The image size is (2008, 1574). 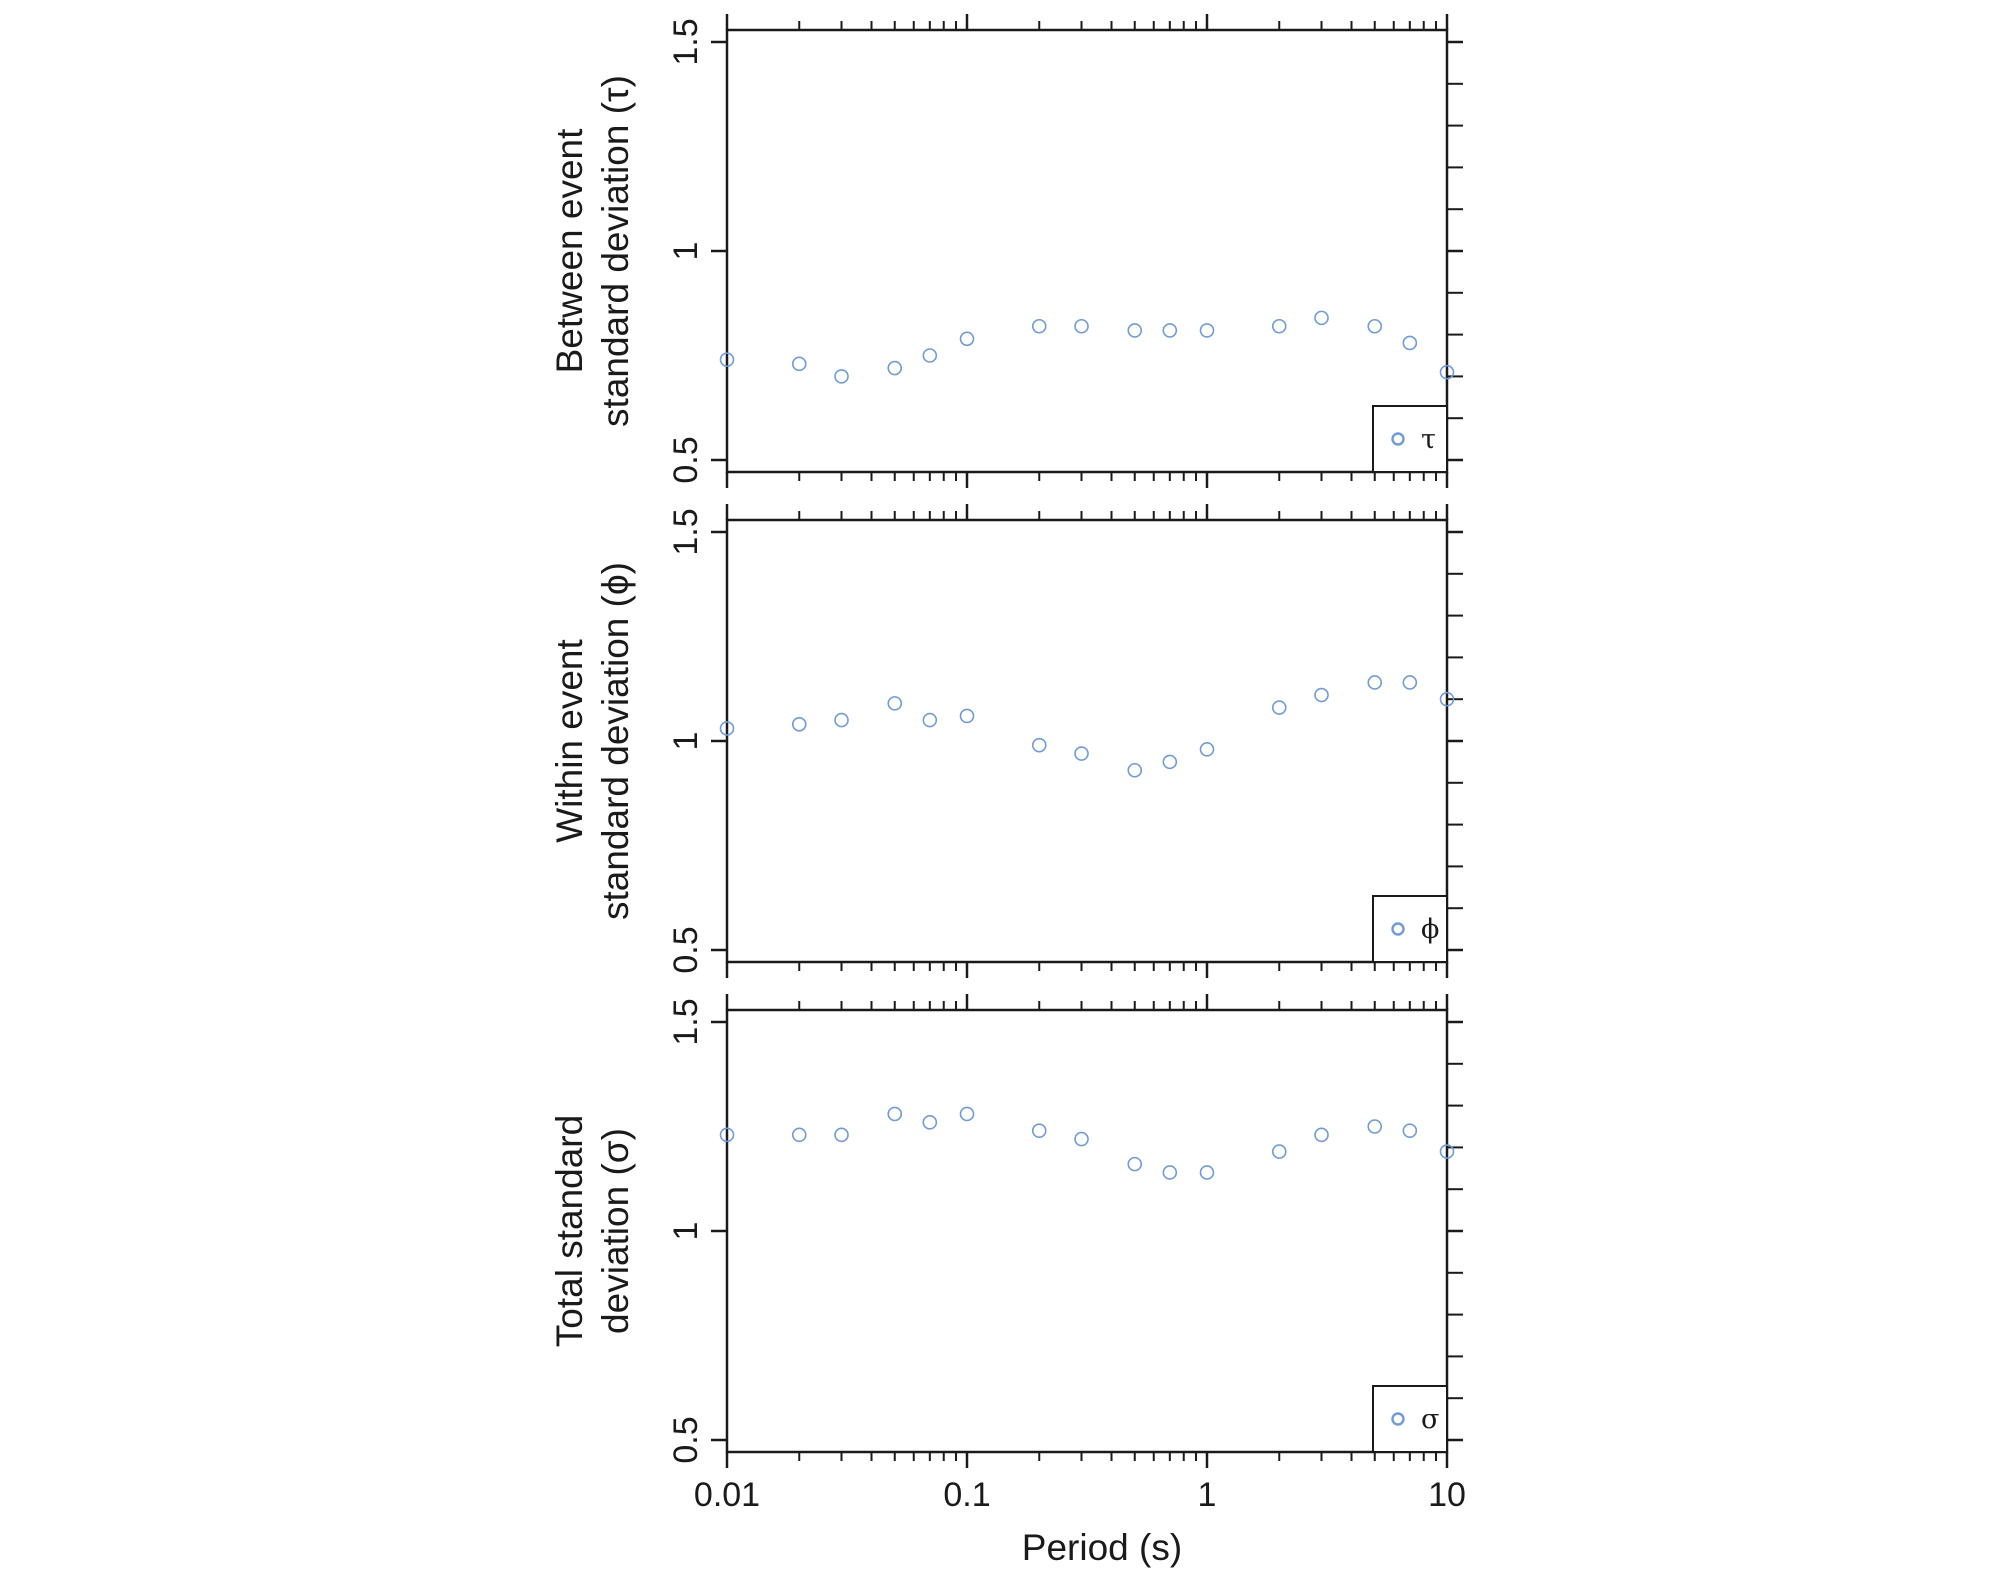 I want to click on legend: ϕ, so click(x=1410, y=929).